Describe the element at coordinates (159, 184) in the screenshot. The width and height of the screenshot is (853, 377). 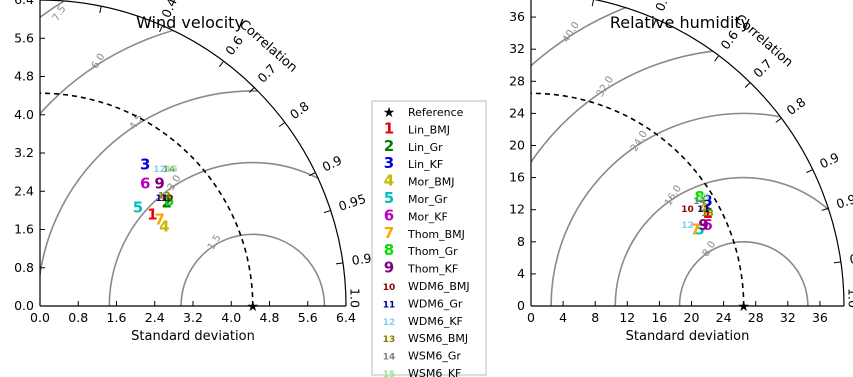
I see `data-point: 9` at that location.